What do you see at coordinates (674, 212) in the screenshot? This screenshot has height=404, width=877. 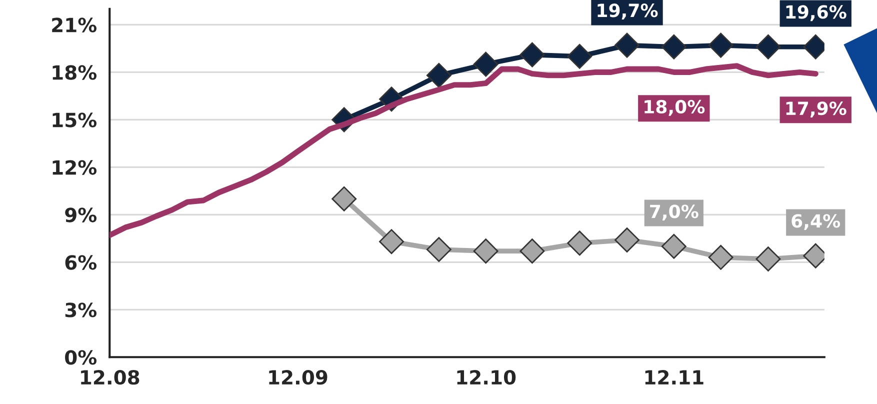 I see `data-label: 7,0%` at bounding box center [674, 212].